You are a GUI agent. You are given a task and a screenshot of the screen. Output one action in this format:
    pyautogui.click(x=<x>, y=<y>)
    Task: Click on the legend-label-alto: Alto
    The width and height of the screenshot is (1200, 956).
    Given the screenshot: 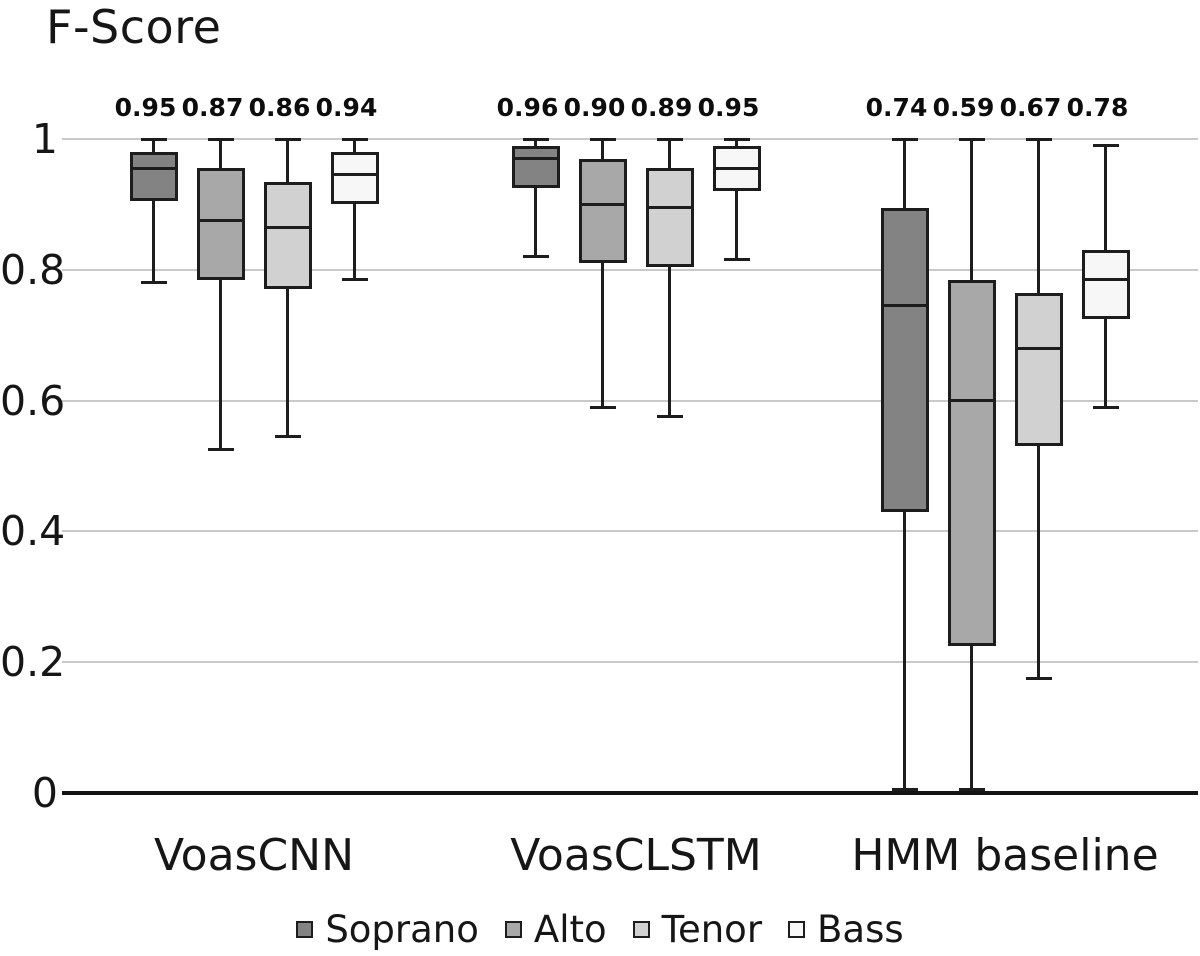 What is the action you would take?
    pyautogui.click(x=570, y=929)
    